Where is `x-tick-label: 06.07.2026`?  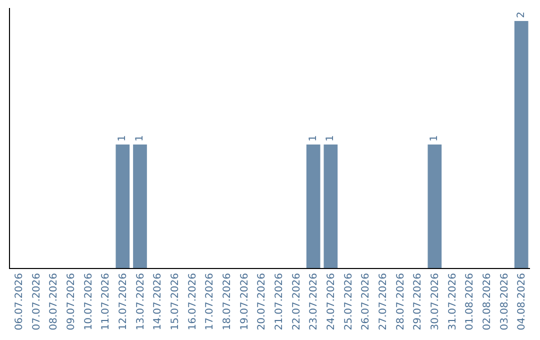 x-tick-label: 06.07.2026 is located at coordinates (19, 301).